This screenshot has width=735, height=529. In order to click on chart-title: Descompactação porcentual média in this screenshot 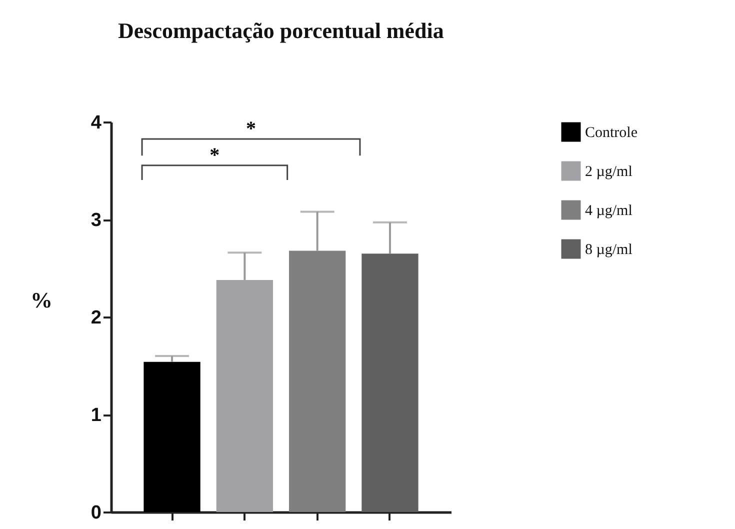, I will do `click(281, 30)`.